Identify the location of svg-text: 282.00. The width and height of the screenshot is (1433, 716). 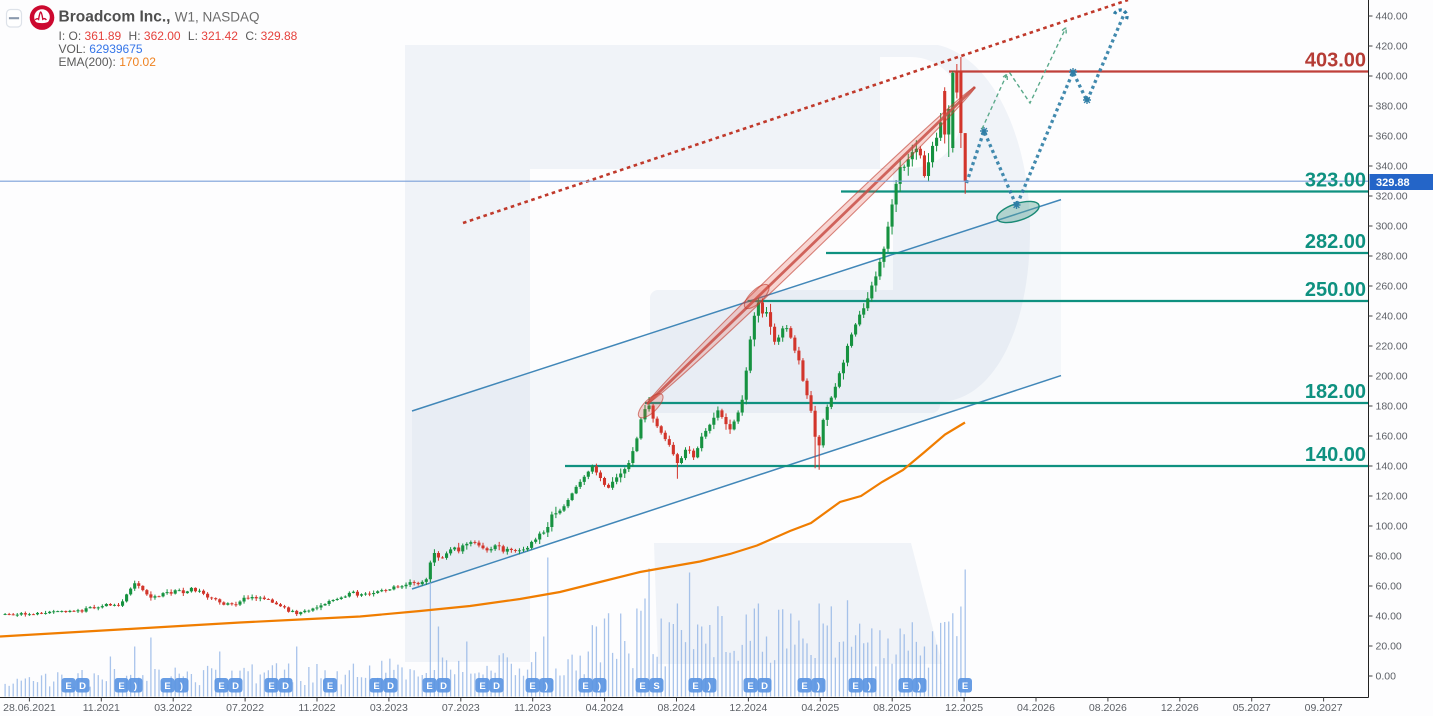
(1335, 242).